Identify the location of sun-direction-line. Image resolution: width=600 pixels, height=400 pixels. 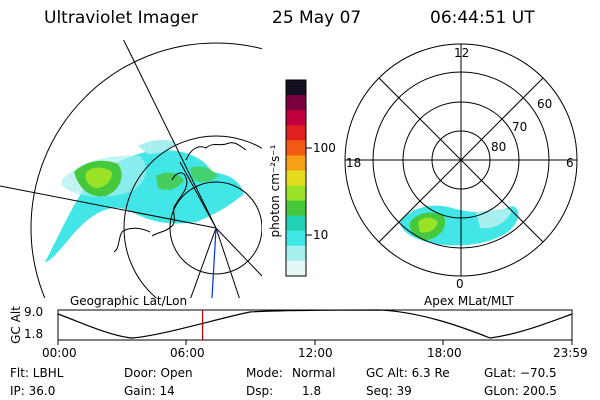
(214, 262).